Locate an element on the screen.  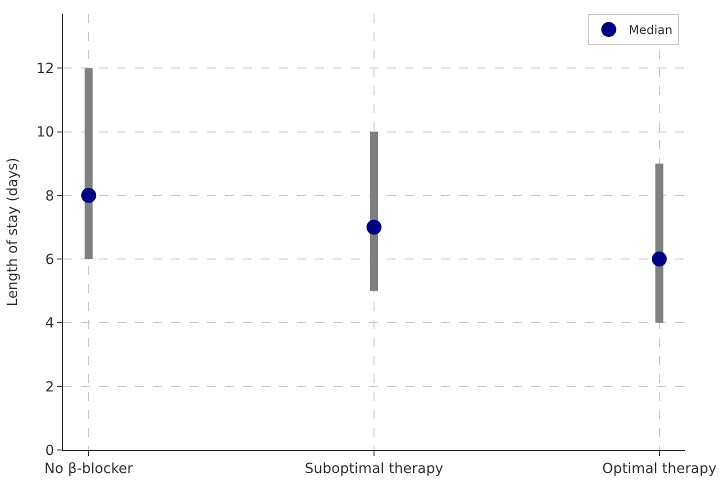
y-axis-title: Length of stay (days) is located at coordinates (12, 232).